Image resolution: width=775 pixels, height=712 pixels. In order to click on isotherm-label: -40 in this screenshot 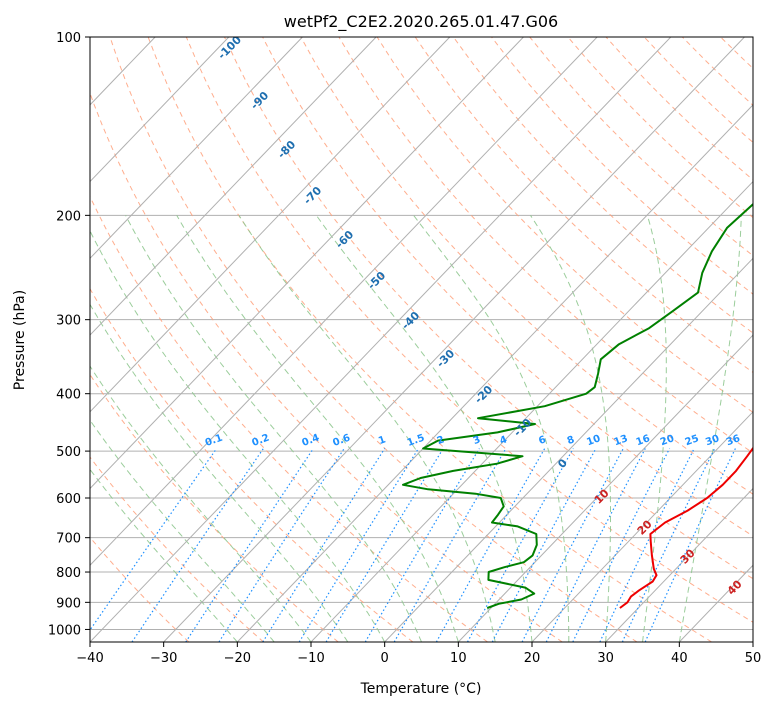, I will do `click(410, 320)`.